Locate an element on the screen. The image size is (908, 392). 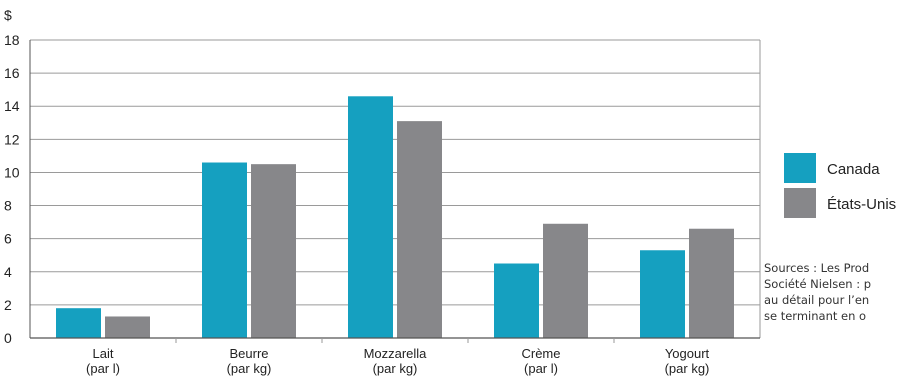
legend-label: Canada is located at coordinates (853, 169).